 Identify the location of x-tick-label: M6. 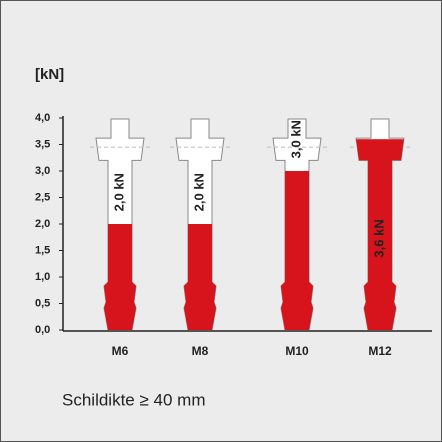
(120, 351).